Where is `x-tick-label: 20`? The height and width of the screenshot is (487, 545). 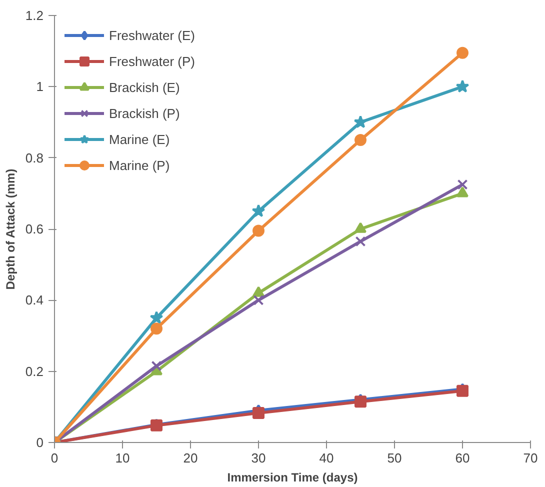 x-tick-label: 20 is located at coordinates (190, 458).